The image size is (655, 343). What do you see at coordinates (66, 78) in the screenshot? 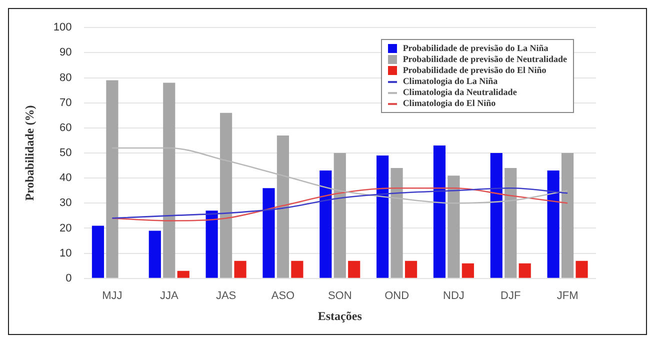
I see `y-tick-label: 80` at bounding box center [66, 78].